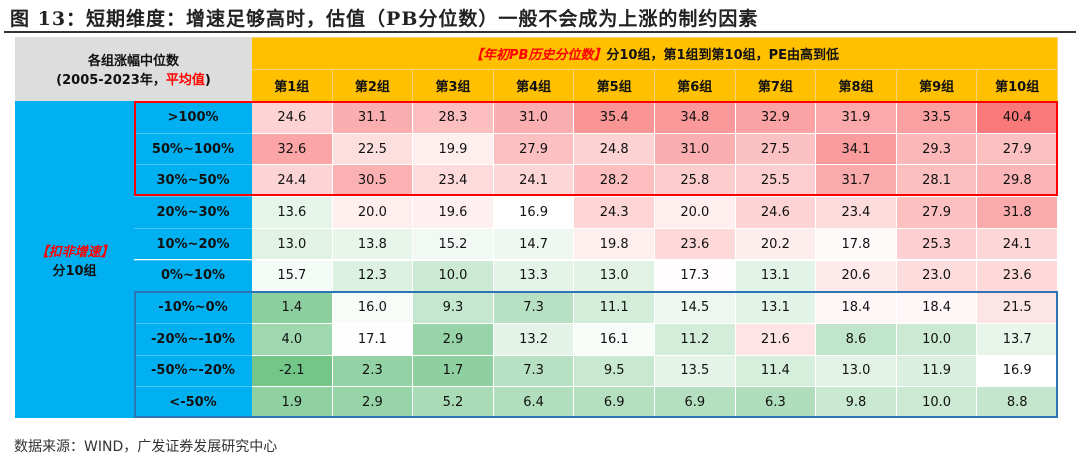 The image size is (1080, 460). I want to click on heatmap-cell: 4.0, so click(292, 338).